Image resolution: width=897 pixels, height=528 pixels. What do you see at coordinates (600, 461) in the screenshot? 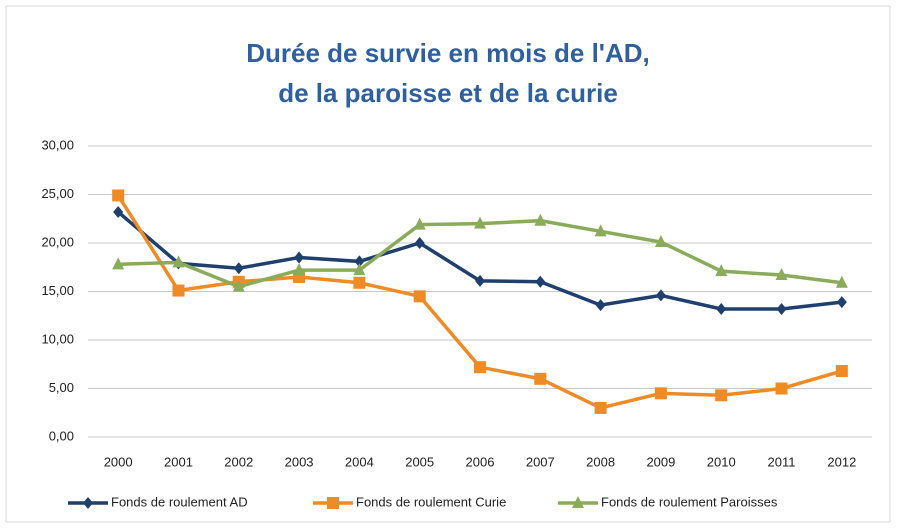
I see `x-tick-label: 2008` at bounding box center [600, 461].